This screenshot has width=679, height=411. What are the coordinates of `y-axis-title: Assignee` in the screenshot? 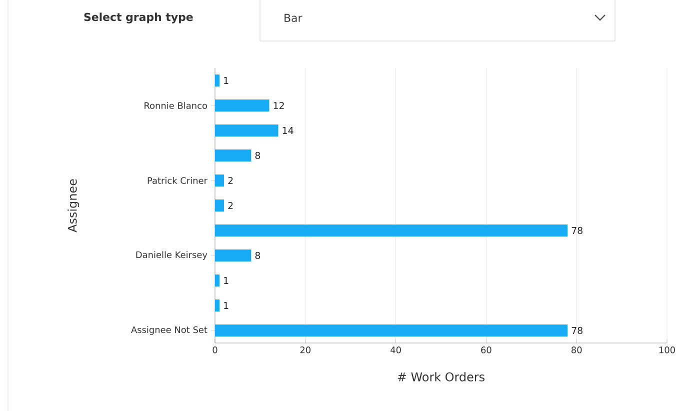 It's located at (74, 205).